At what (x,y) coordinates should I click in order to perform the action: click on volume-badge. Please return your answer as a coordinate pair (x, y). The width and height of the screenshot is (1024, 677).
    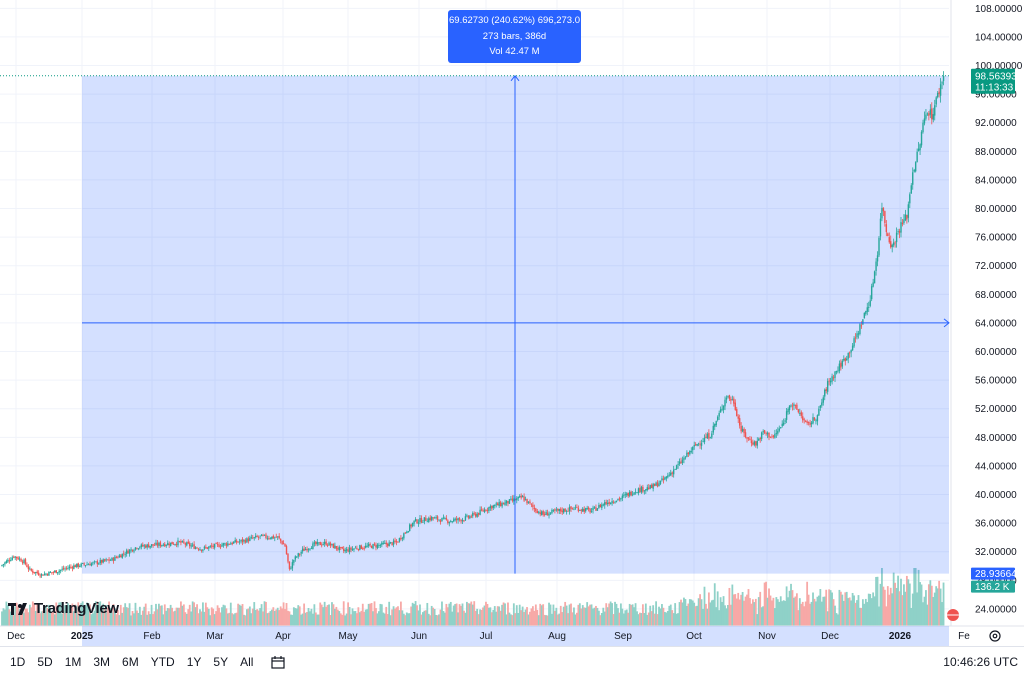
    Looking at the image, I should click on (993, 586).